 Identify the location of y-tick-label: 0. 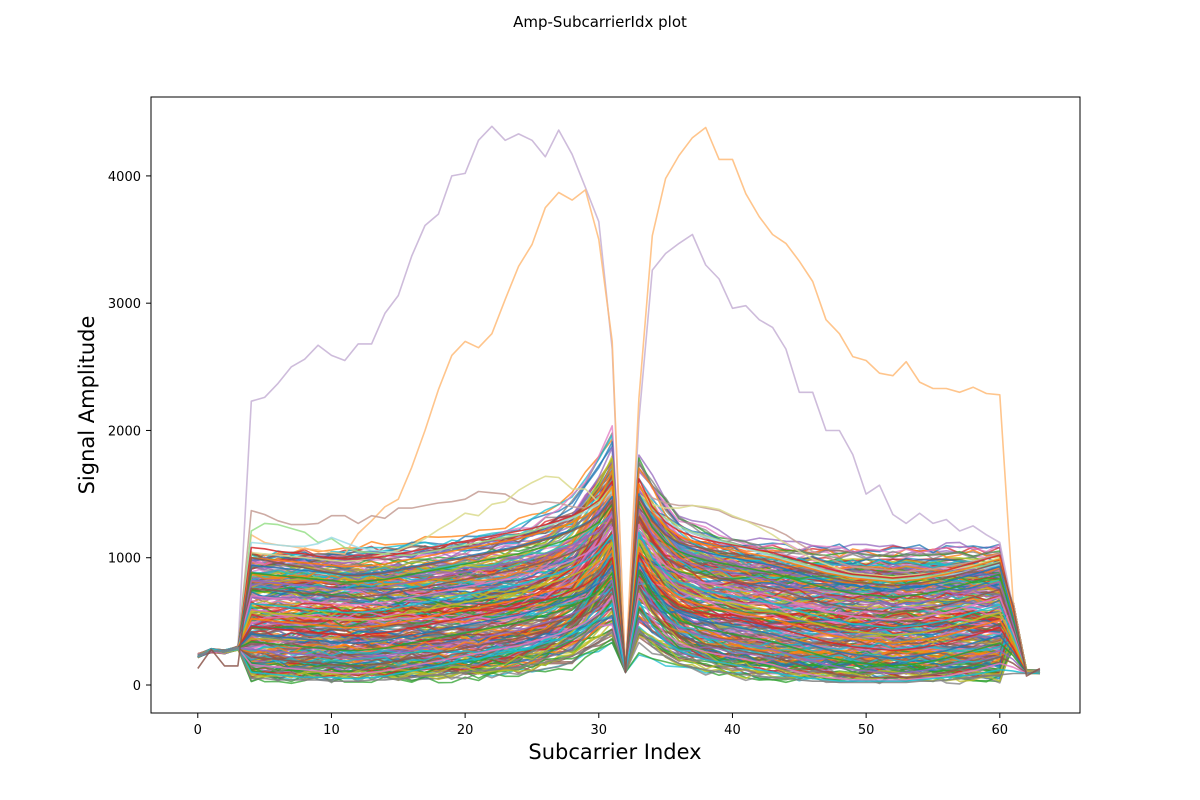
(137, 686).